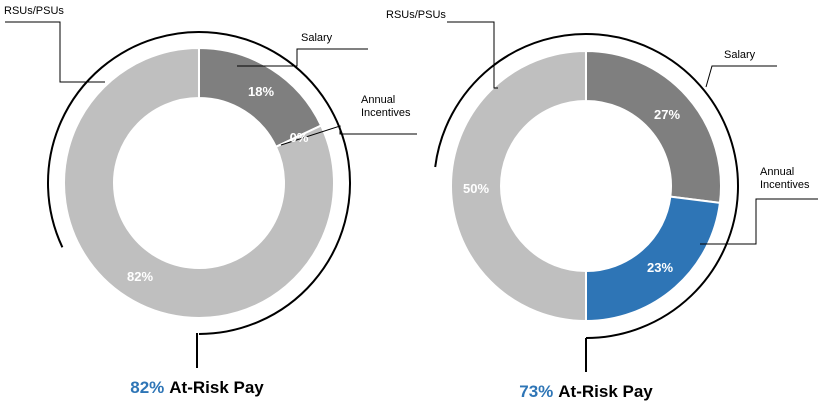 The width and height of the screenshot is (825, 419). Describe the element at coordinates (660, 267) in the screenshot. I see `pct-annual-incentives-right: 23%` at that location.